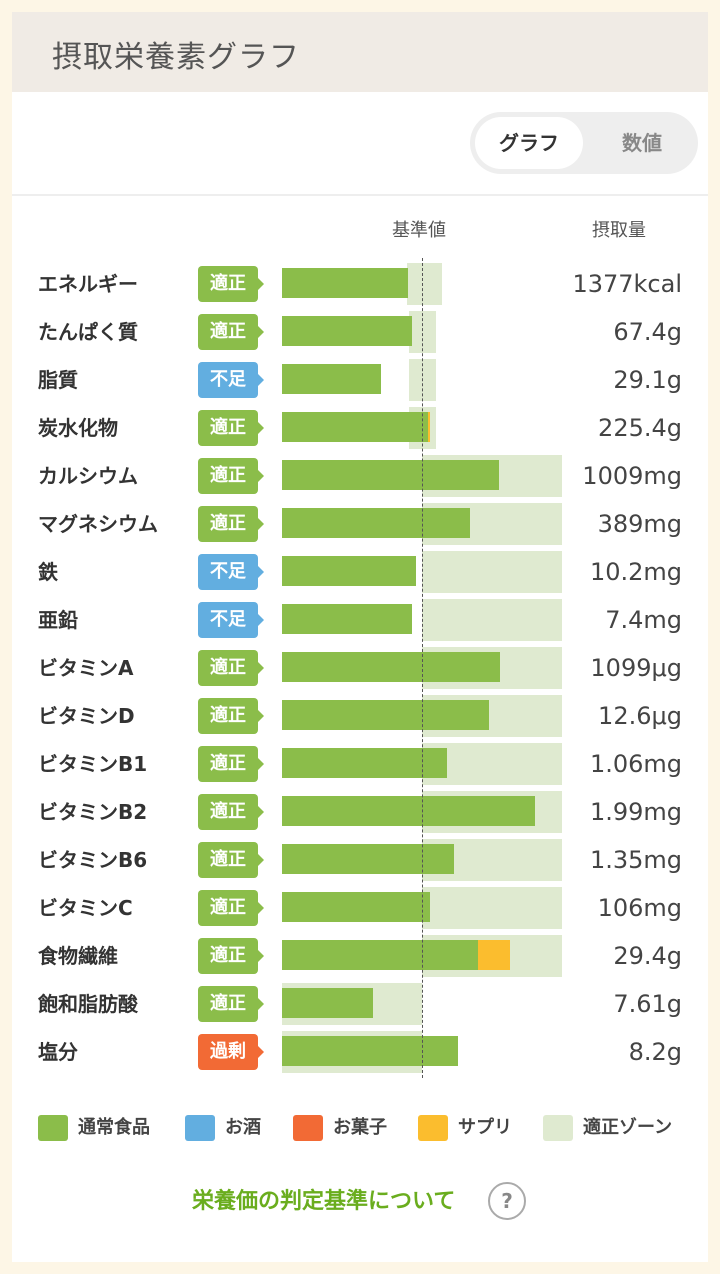 The image size is (720, 1274). What do you see at coordinates (360, 620) in the screenshot?
I see `nutrient-row: 亜鉛 不足 7.4mg` at bounding box center [360, 620].